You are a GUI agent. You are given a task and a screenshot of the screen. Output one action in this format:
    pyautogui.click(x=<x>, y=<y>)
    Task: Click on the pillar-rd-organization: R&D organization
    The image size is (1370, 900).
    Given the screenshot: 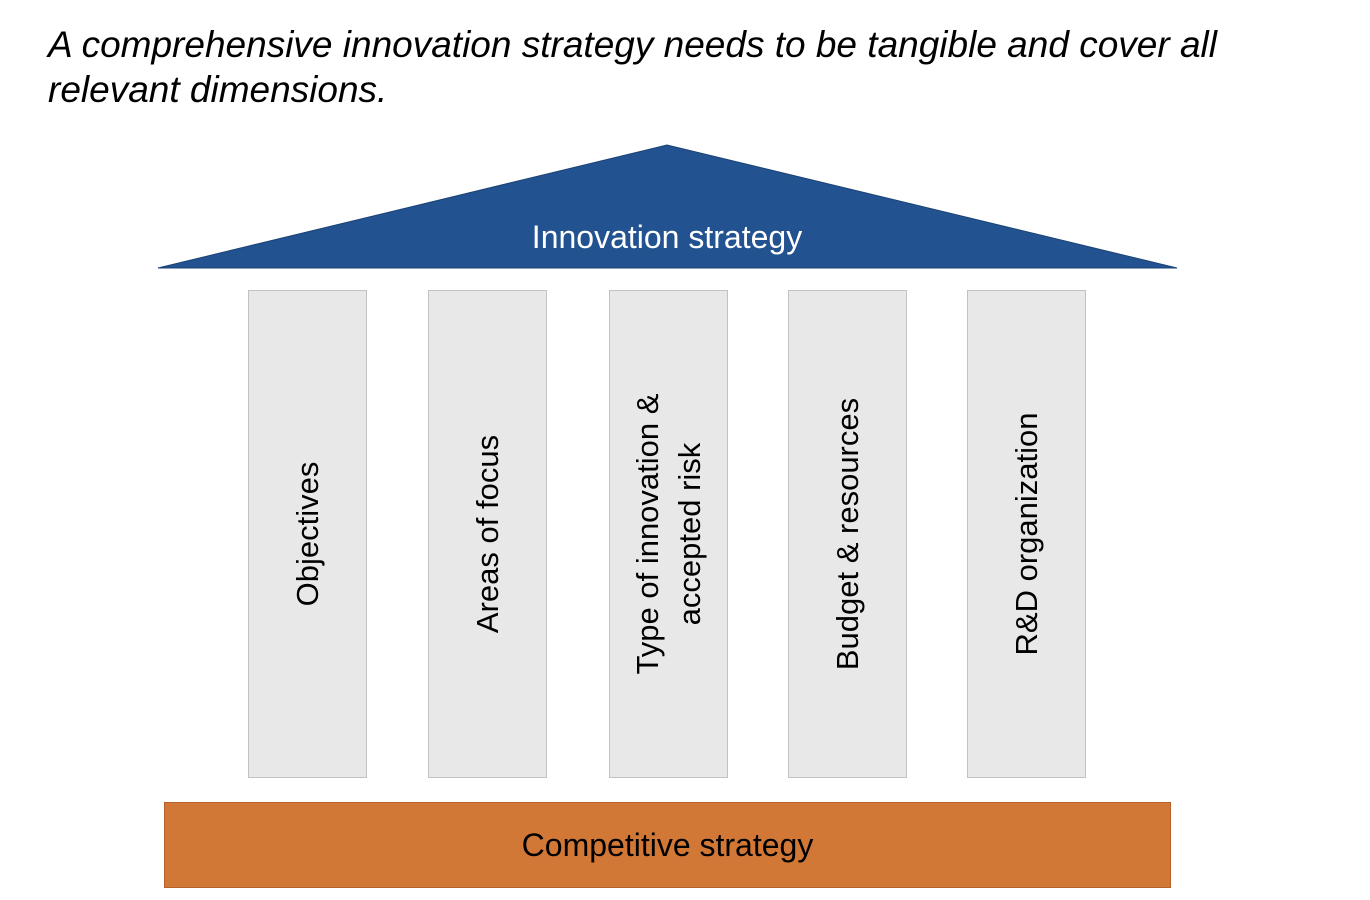 What is the action you would take?
    pyautogui.click(x=1026, y=534)
    